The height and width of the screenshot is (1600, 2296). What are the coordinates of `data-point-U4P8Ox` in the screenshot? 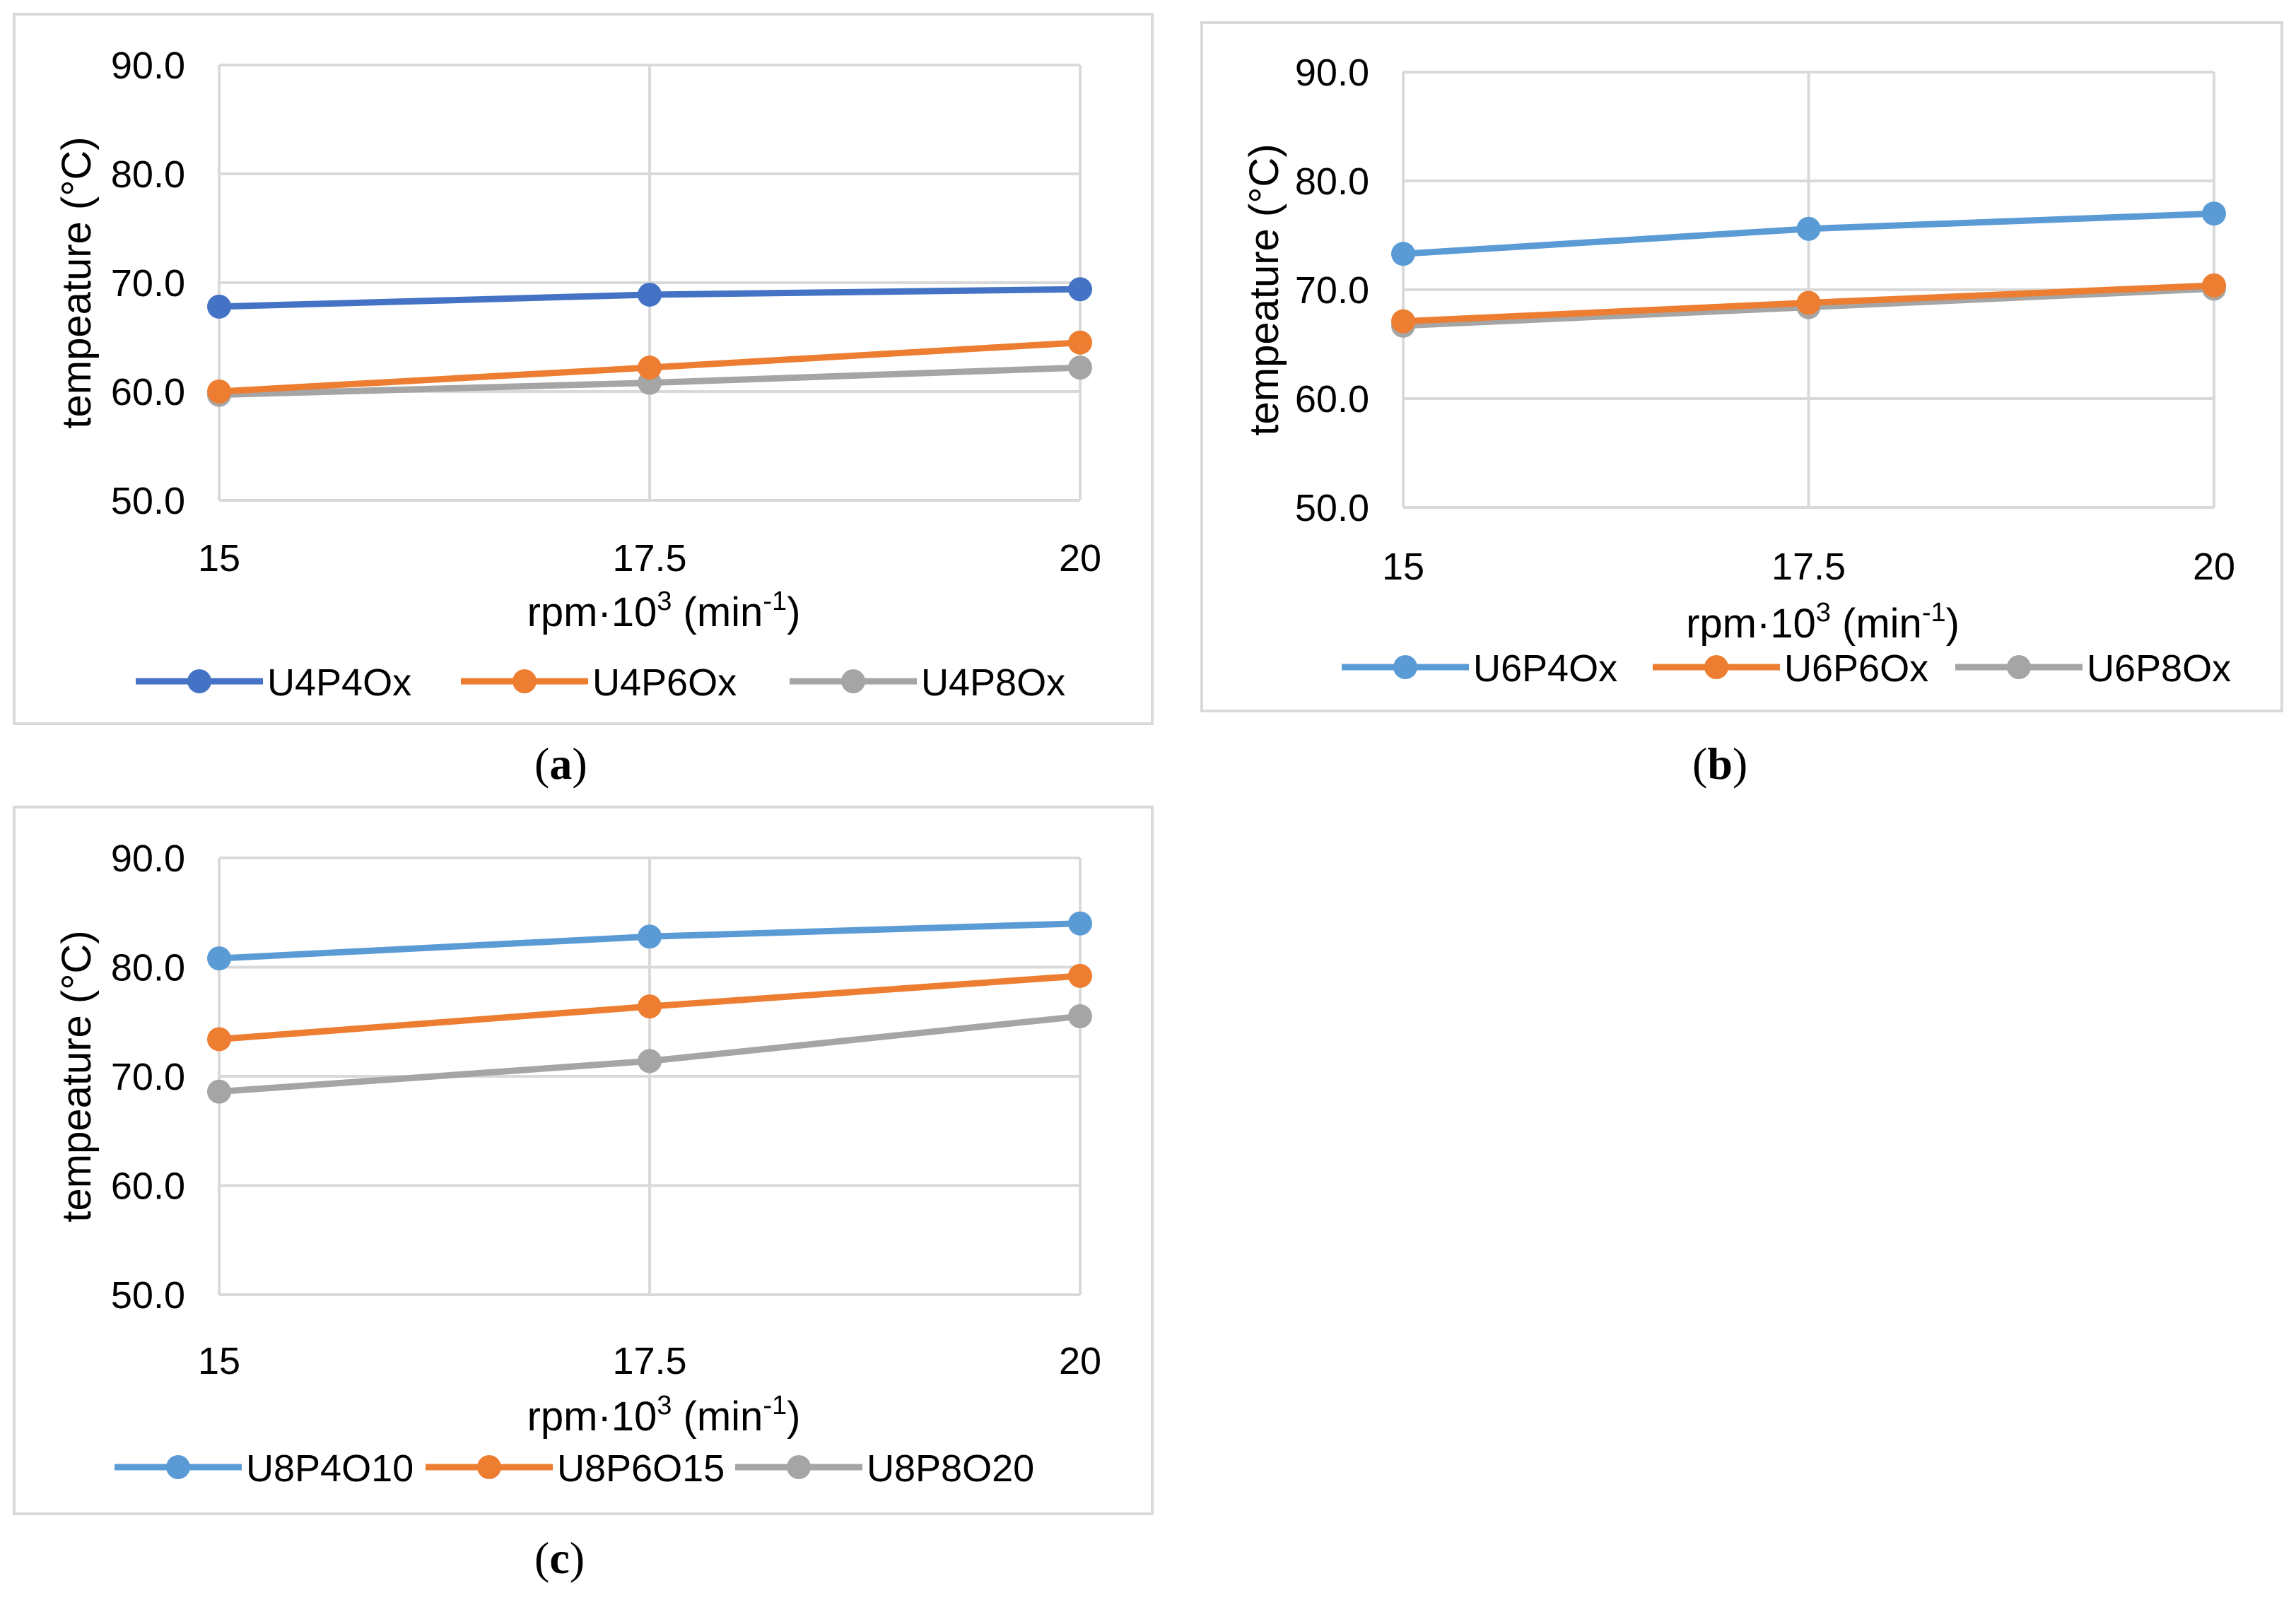 It's located at (1080, 368).